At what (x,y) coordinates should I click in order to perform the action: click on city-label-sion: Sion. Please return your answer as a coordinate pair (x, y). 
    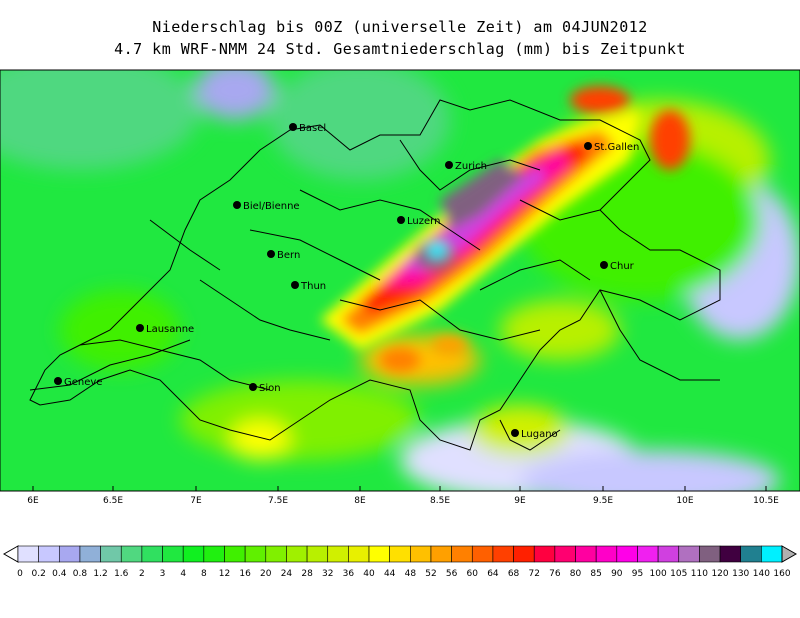
    Looking at the image, I should click on (270, 388).